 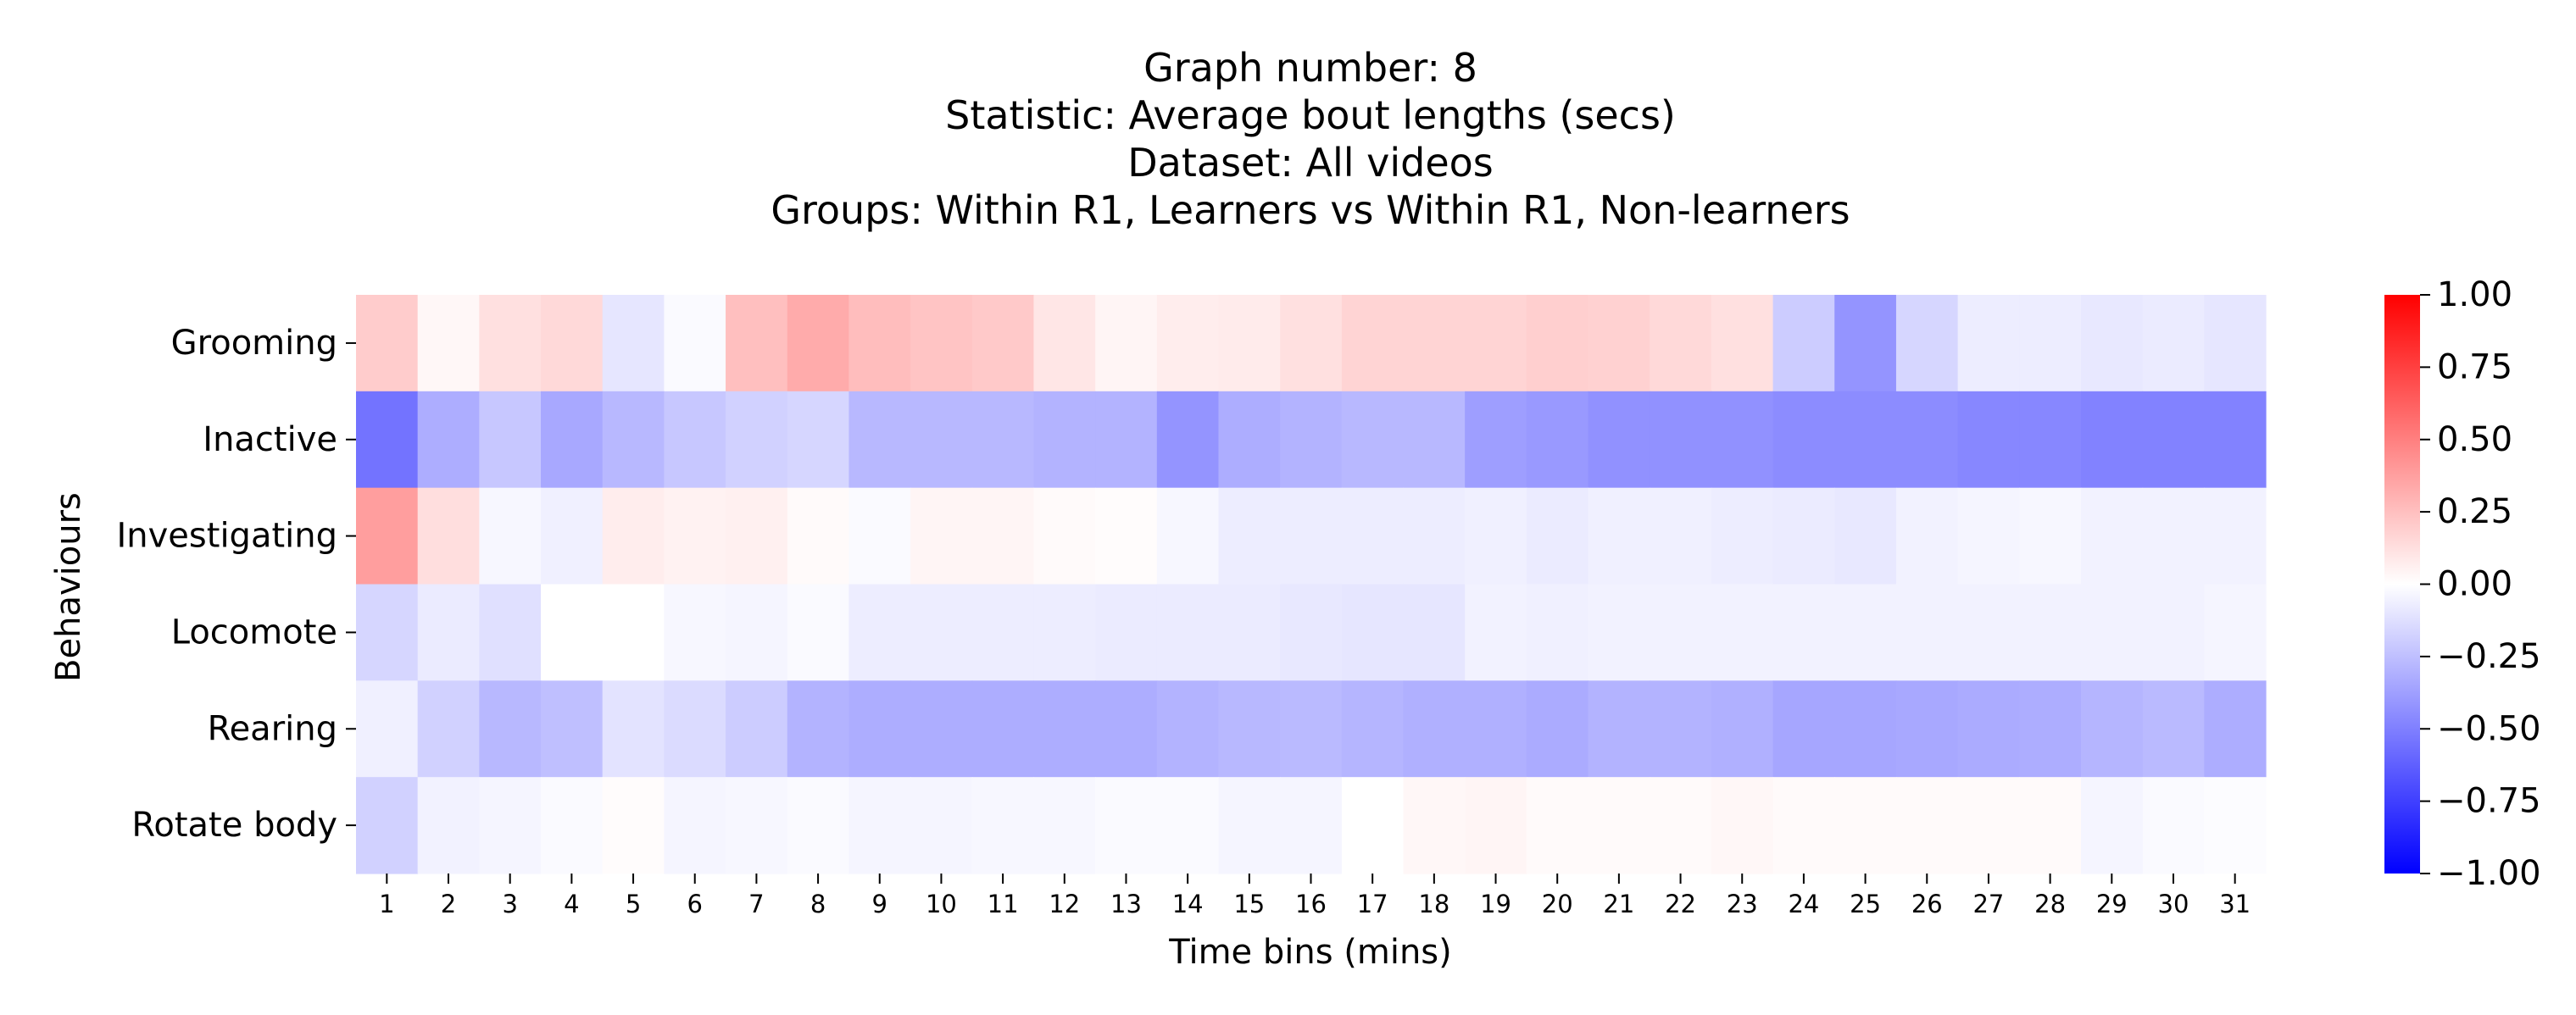 I want to click on y-tick-label: Grooming, so click(x=254, y=343).